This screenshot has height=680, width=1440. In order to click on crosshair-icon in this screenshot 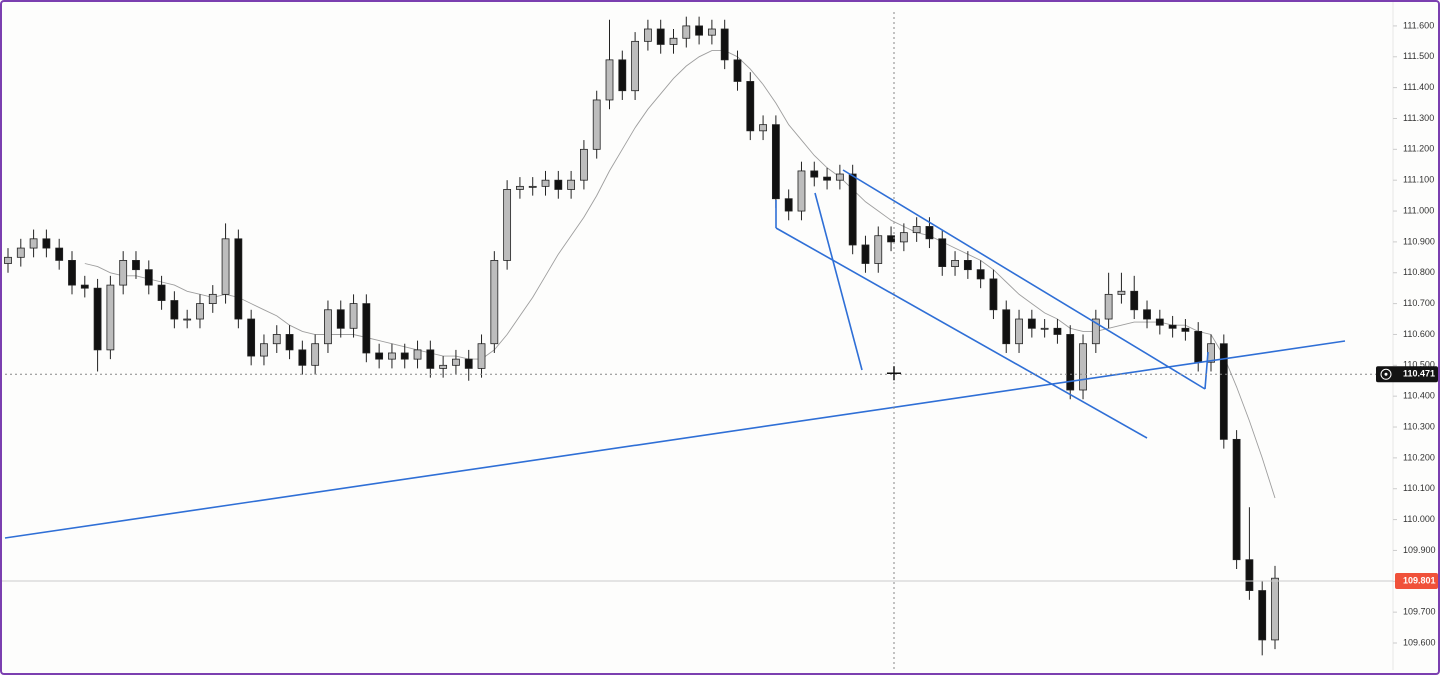, I will do `click(1386, 374)`.